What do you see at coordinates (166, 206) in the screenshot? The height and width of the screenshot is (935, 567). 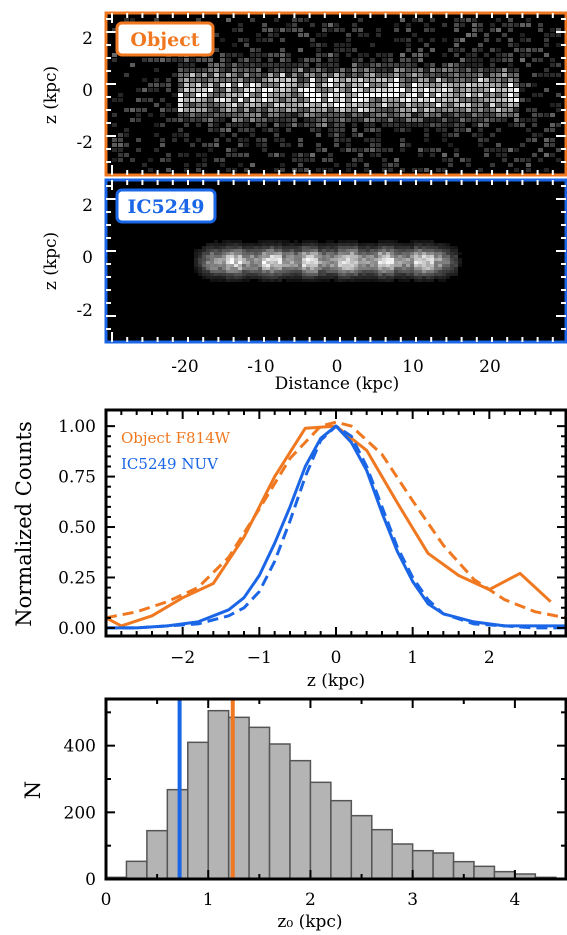 I see `ic5249-badge: IC5249` at bounding box center [166, 206].